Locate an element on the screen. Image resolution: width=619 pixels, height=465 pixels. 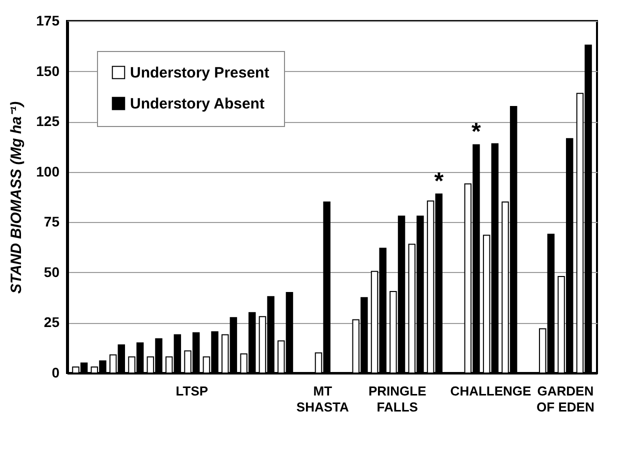
legend-label: Understory Present is located at coordinates (200, 73).